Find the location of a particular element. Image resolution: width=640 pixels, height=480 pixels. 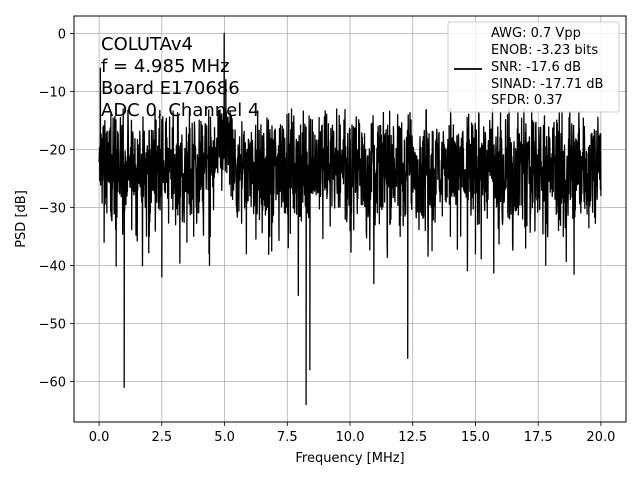

legend-sinad: SINAD: -17.71 dB is located at coordinates (547, 84).